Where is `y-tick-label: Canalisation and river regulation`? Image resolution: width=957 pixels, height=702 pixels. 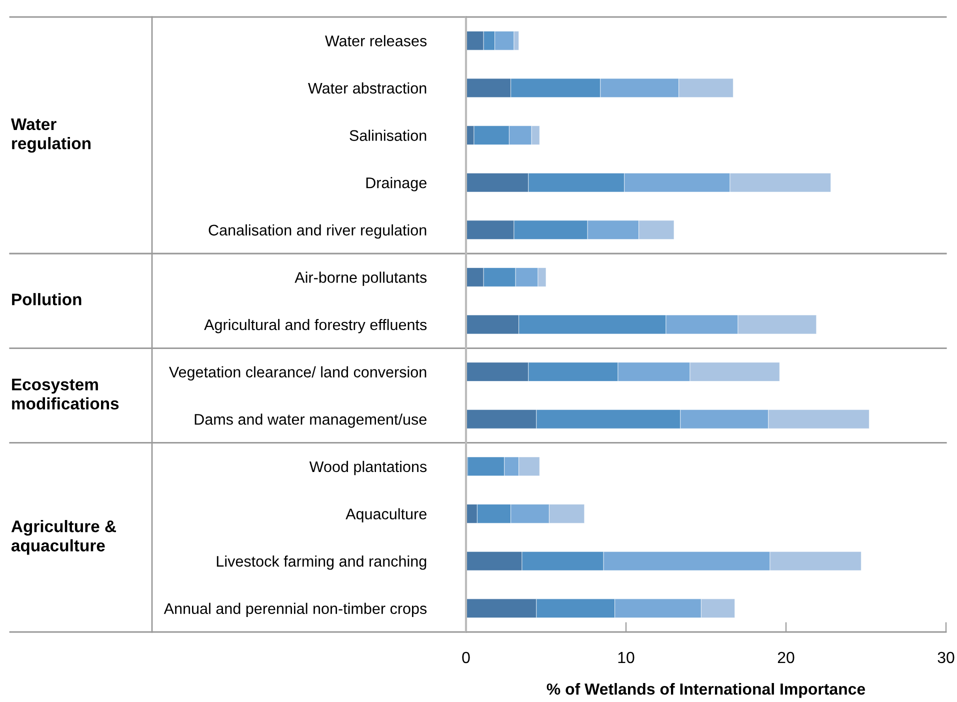 y-tick-label: Canalisation and river regulation is located at coordinates (317, 231).